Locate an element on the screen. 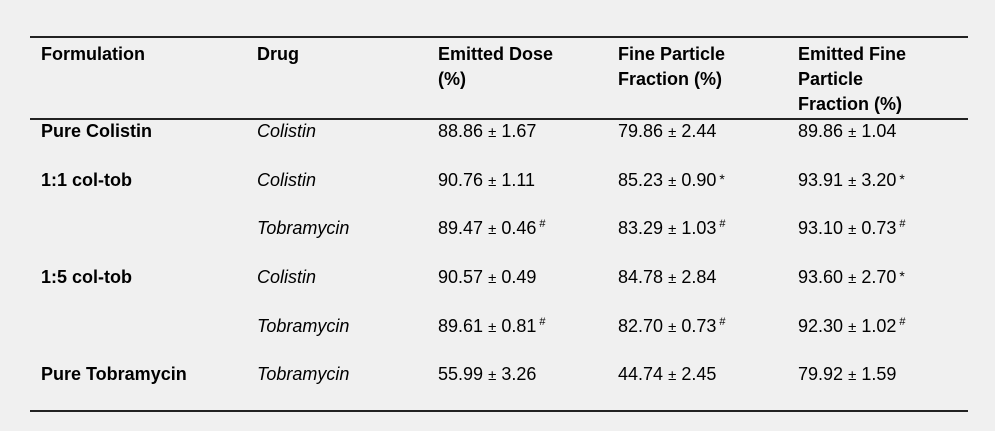  header-fine-particle-fraction: Fine Particle Fraction (%) is located at coordinates (672, 66).